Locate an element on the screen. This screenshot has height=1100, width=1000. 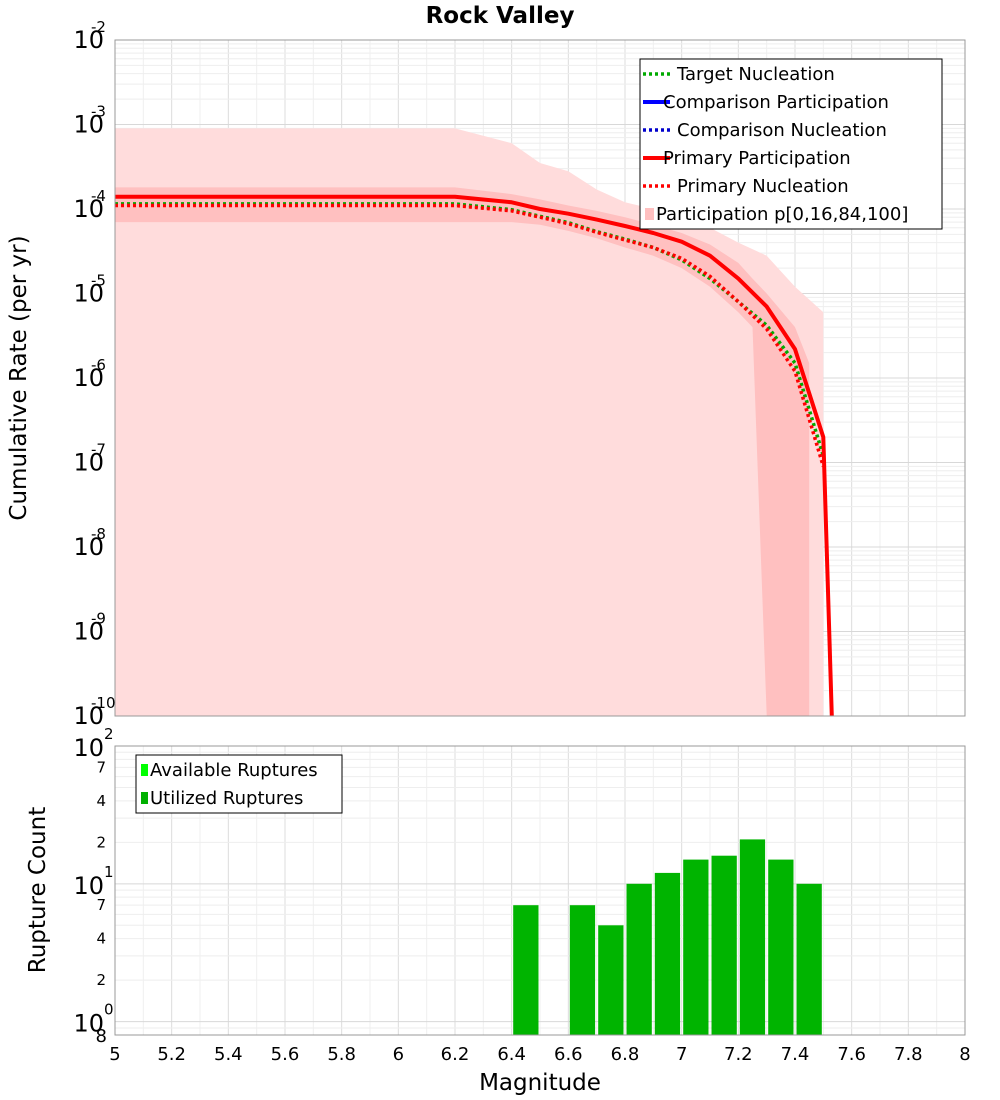
x-tick-label: 5.8 is located at coordinates (341, 1054).